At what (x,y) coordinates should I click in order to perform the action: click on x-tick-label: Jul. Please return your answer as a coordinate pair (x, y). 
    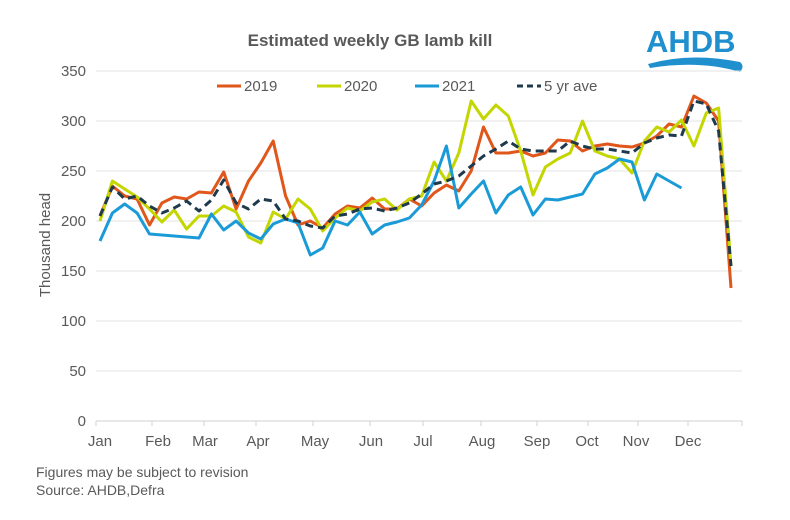
    Looking at the image, I should click on (422, 441).